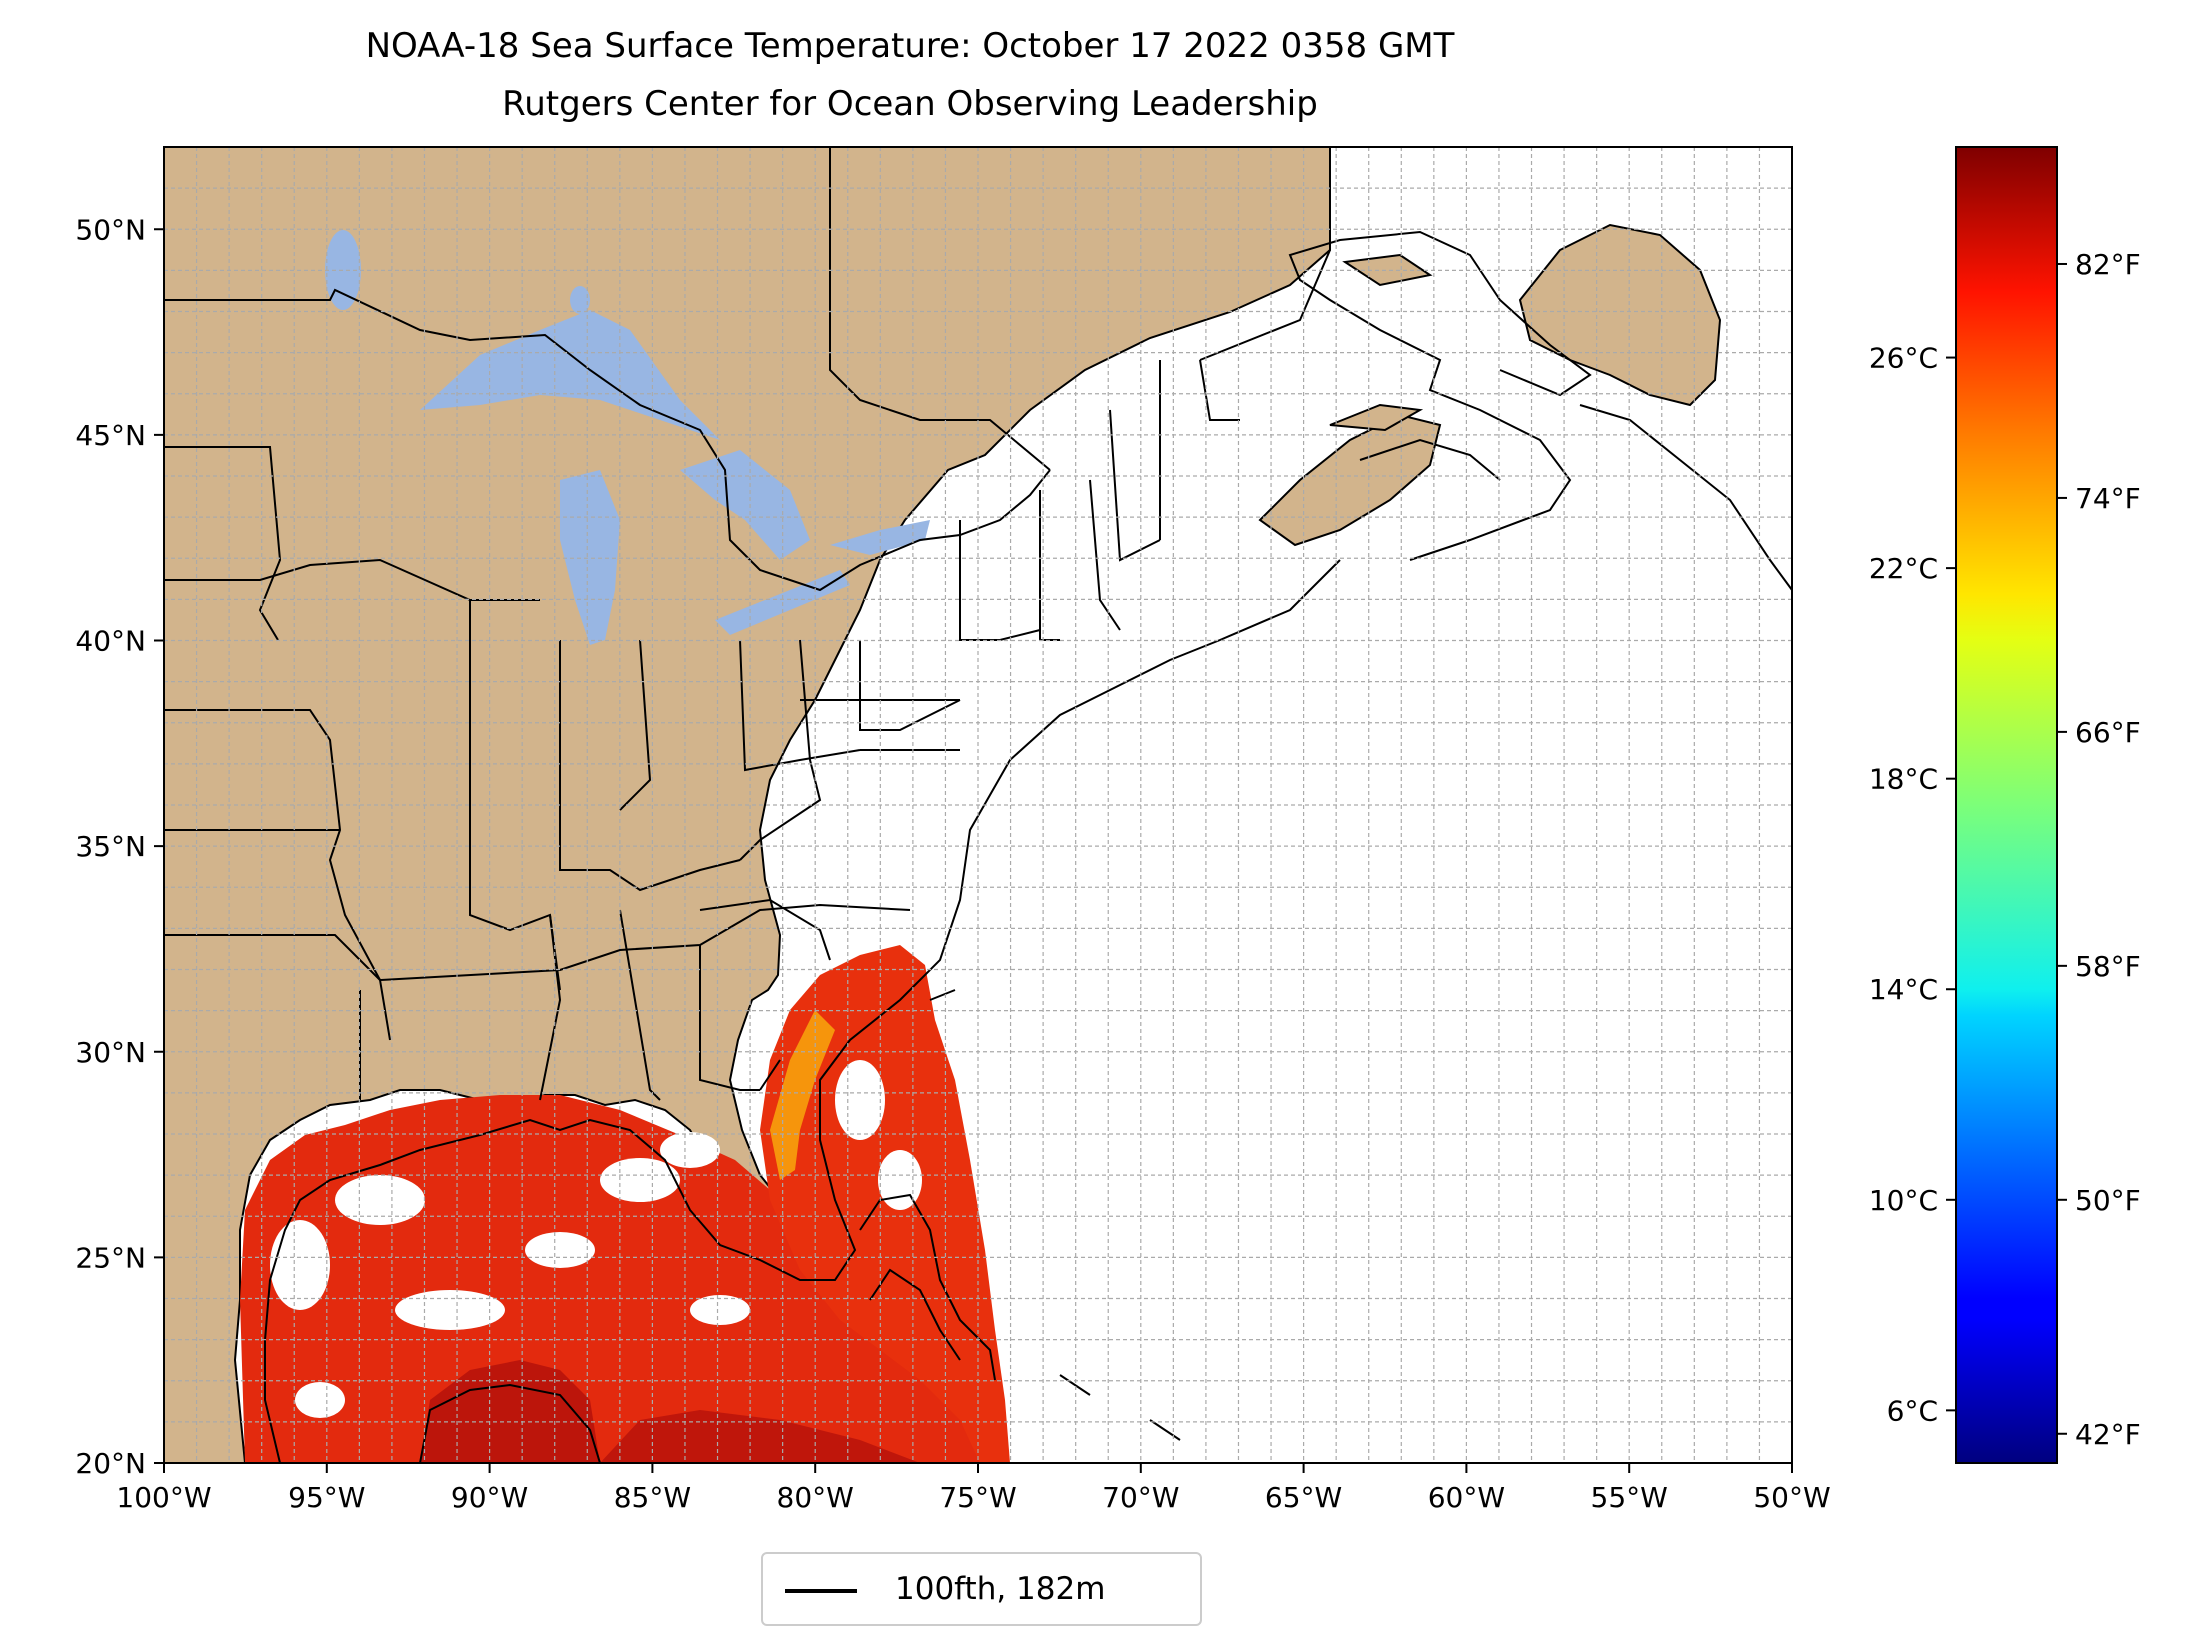  I want to click on lon-tick-label: 75°W, so click(977, 1497).